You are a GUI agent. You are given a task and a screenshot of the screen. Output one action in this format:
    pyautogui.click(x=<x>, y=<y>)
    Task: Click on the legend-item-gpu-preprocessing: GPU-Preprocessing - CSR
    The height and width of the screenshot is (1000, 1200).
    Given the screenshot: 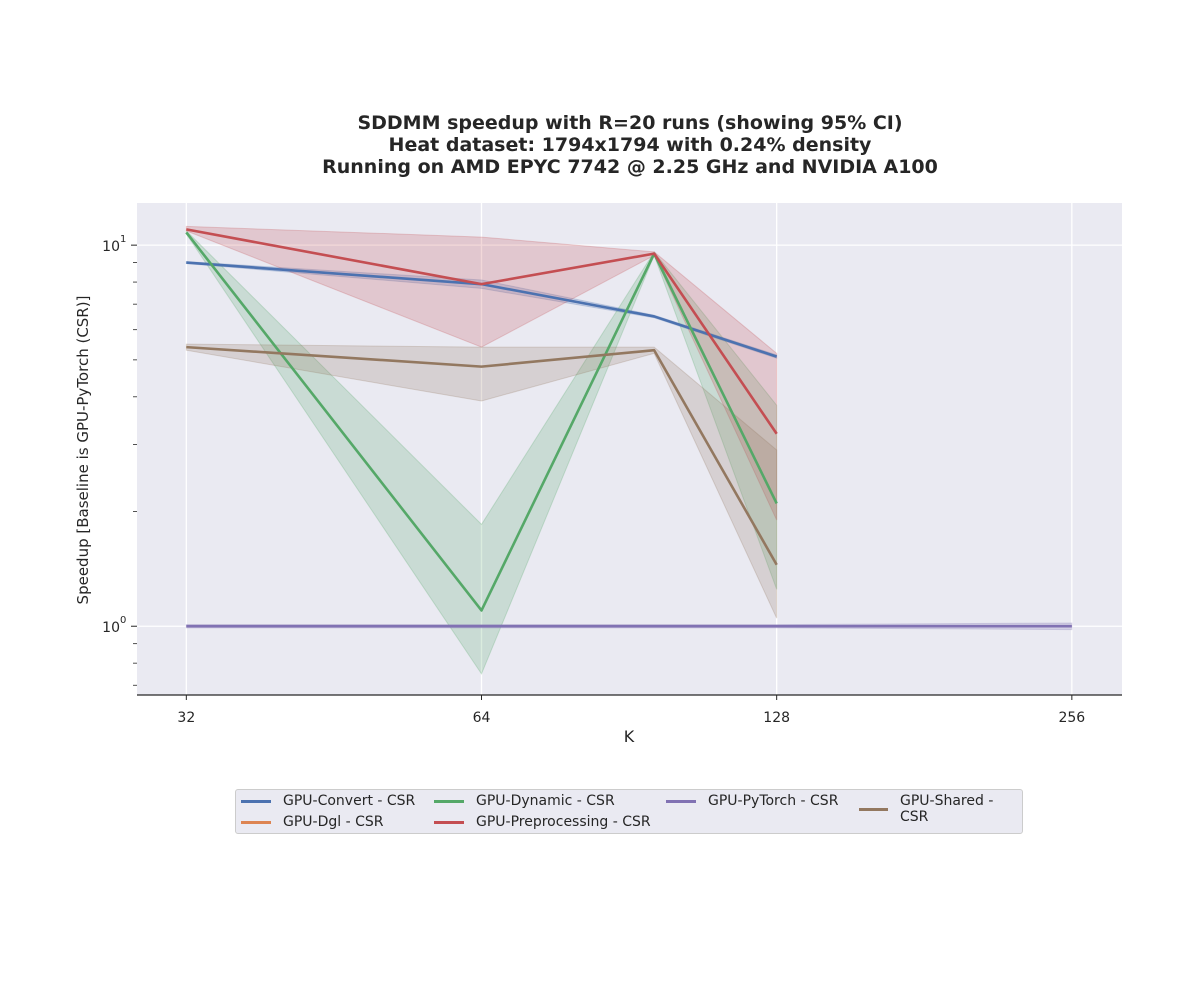 What is the action you would take?
    pyautogui.click(x=542, y=822)
    